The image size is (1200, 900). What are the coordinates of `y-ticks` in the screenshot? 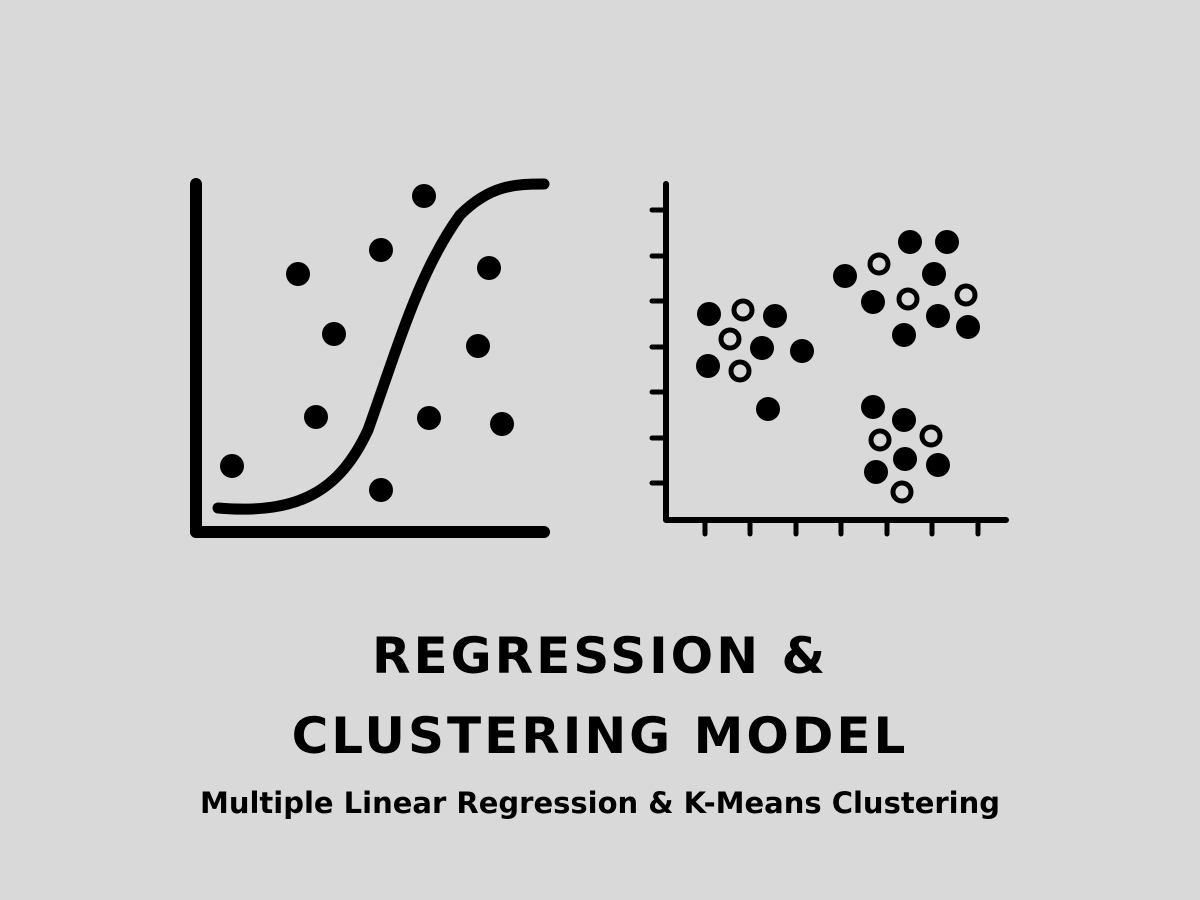 It's located at (659, 346).